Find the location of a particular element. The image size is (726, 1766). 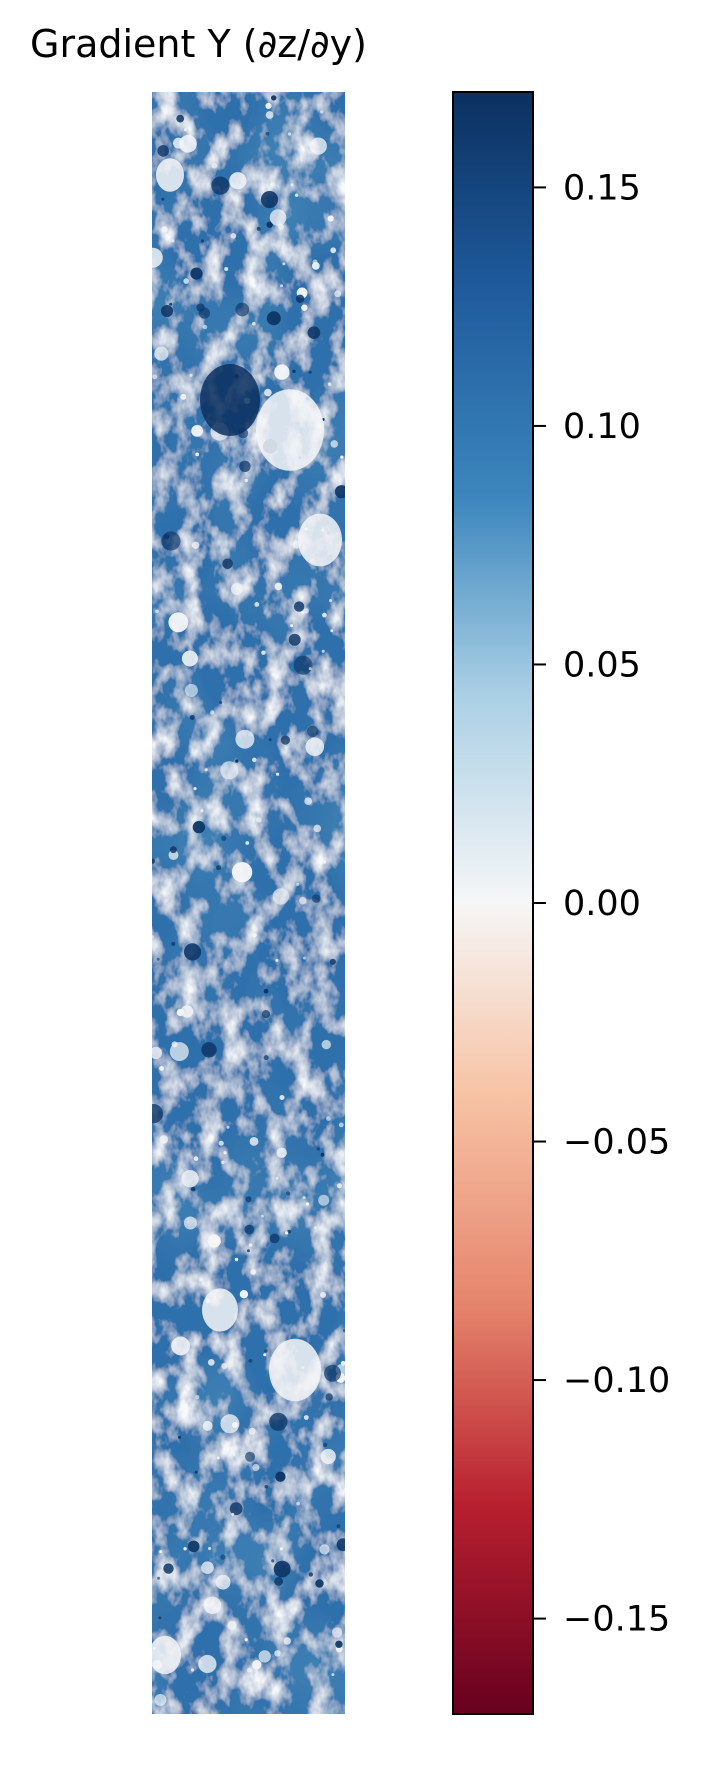

colorbar-tick-label: −0.05 is located at coordinates (616, 1143).